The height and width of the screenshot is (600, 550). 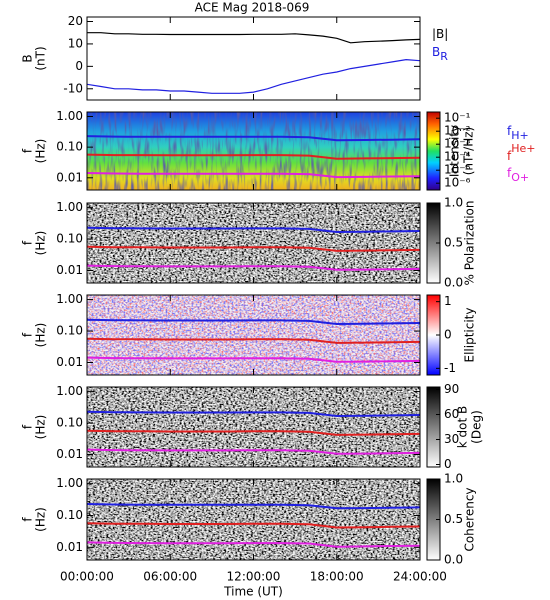 I want to click on colorbar-tick-label: 10⁻⁶, so click(x=457, y=183).